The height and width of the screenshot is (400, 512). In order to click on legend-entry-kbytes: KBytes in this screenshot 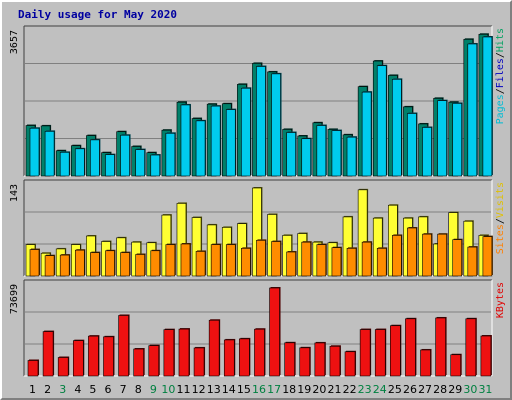, I will do `click(500, 300)`.